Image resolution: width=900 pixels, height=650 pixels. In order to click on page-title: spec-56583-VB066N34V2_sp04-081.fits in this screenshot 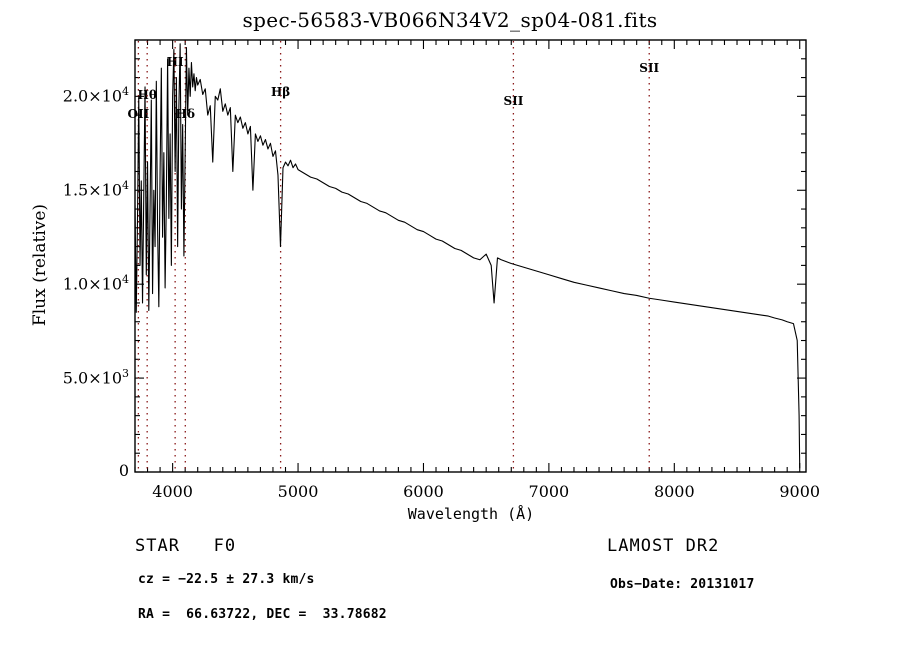, I will do `click(450, 20)`.